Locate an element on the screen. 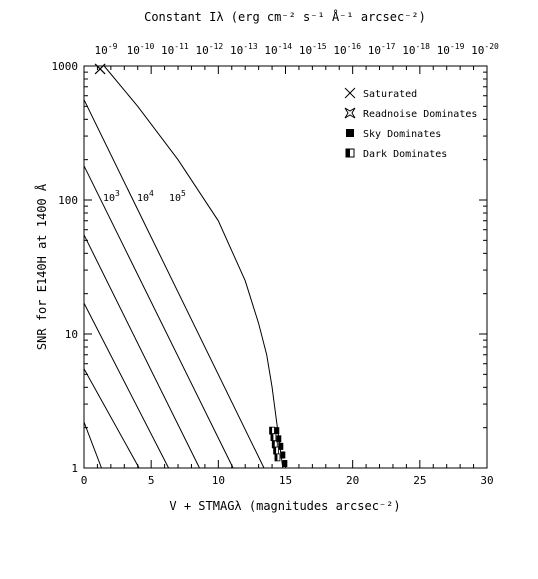  top-tick-label: 10-9 is located at coordinates (106, 49).